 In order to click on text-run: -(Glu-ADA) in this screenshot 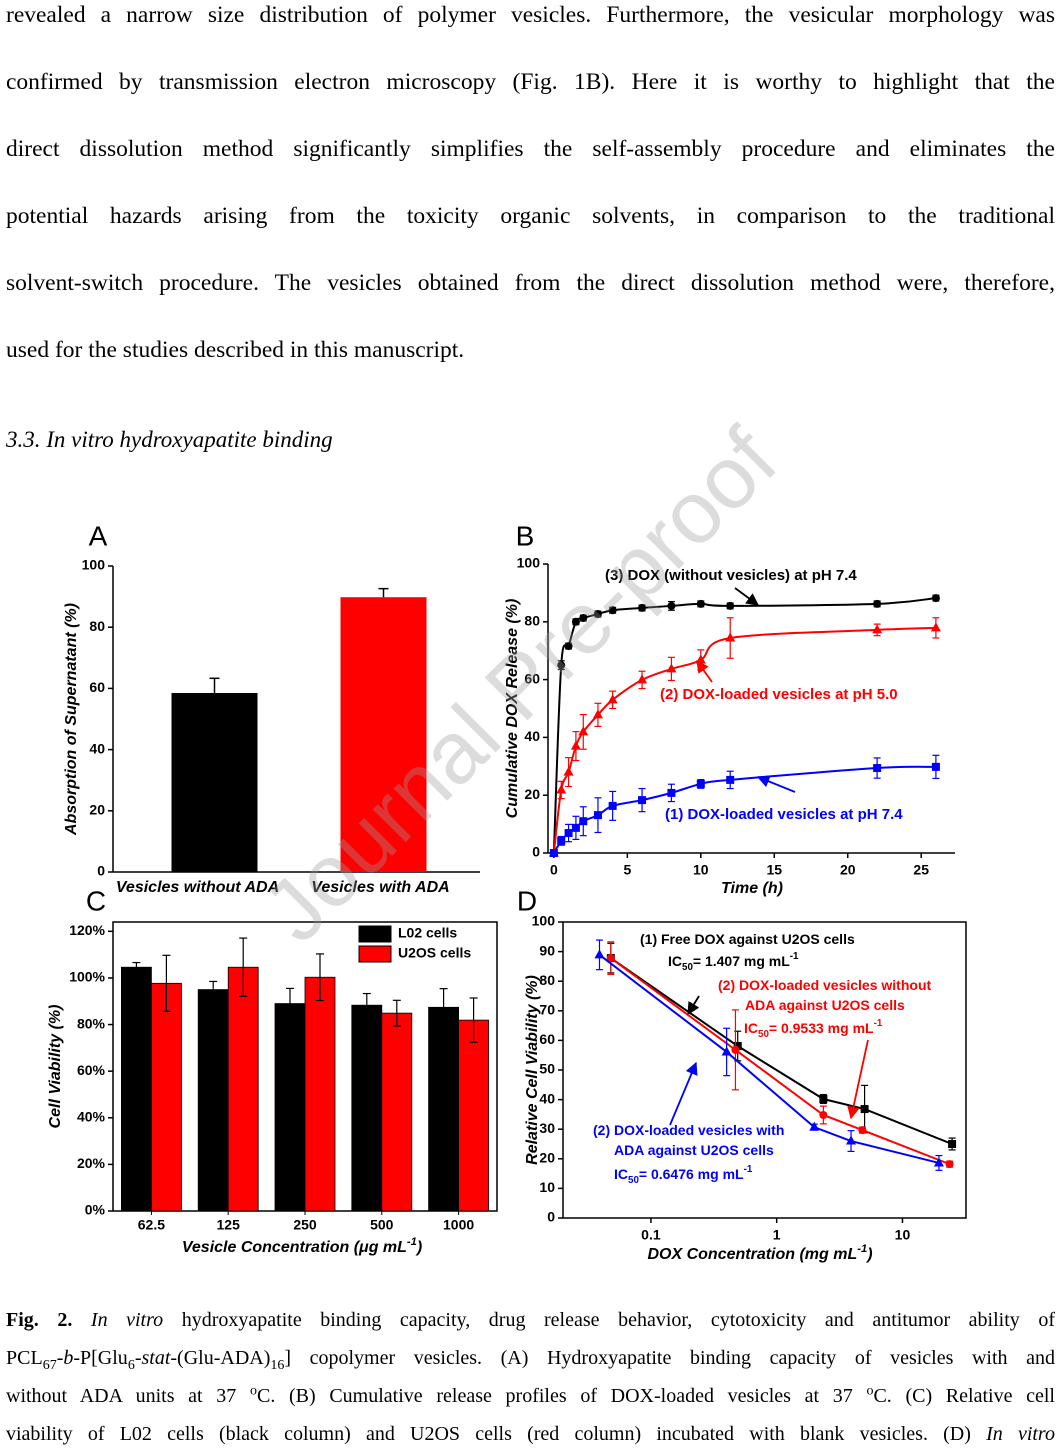, I will do `click(220, 1358)`.